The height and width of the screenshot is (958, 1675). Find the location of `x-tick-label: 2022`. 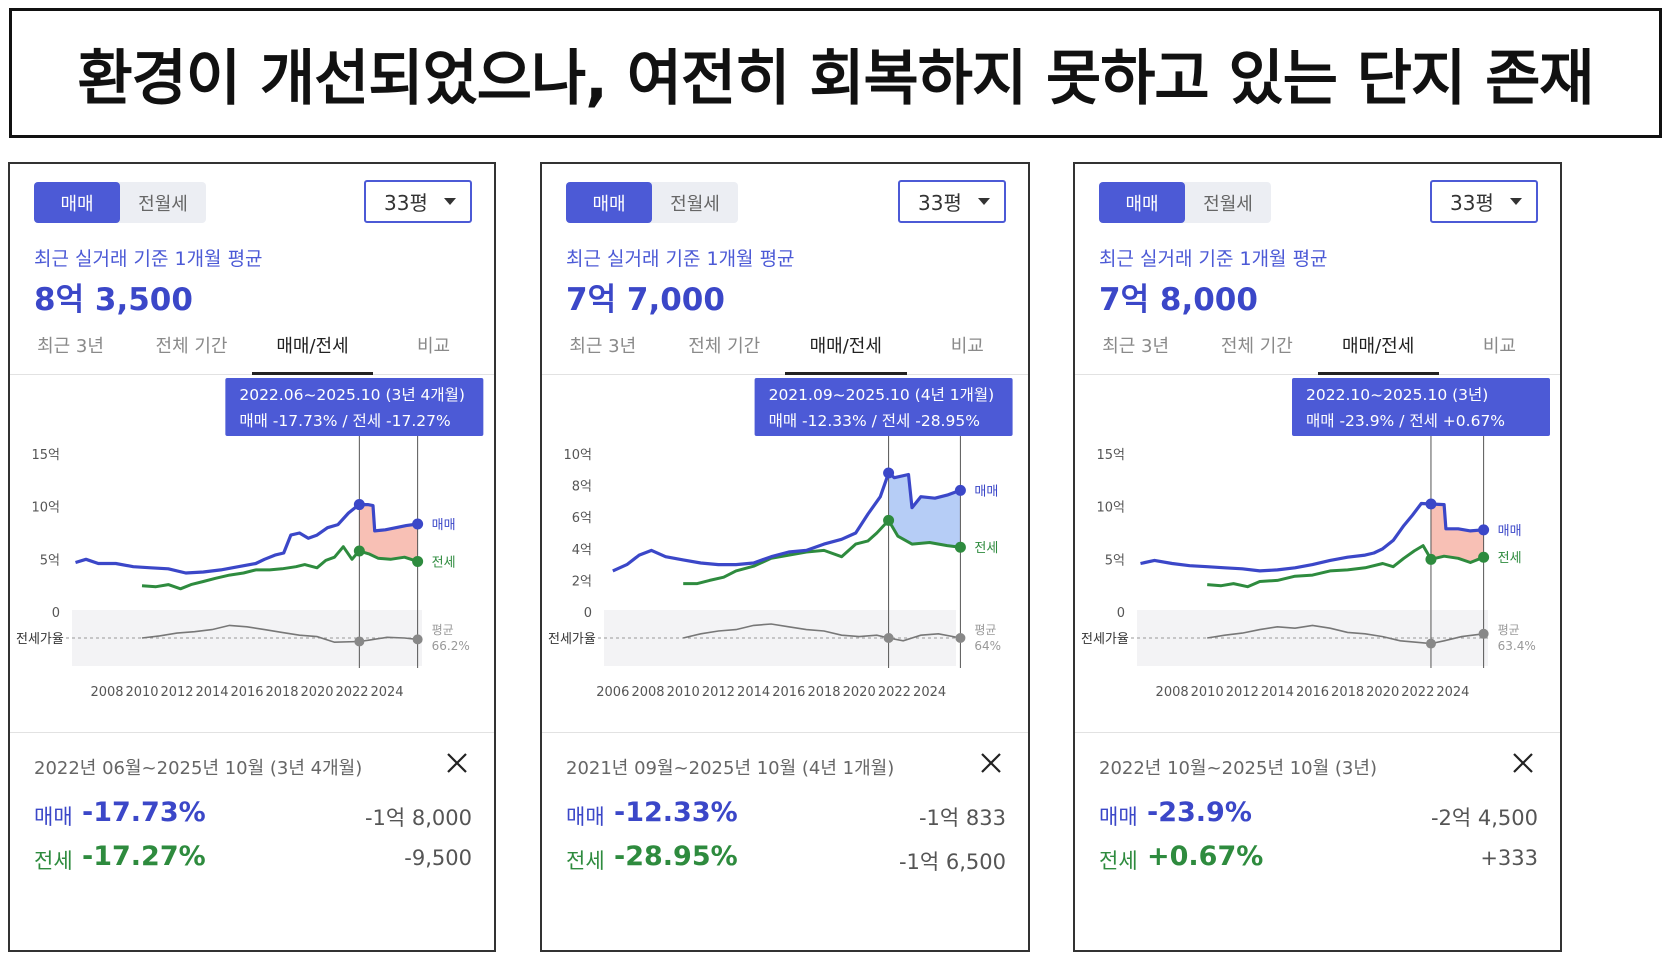

x-tick-label: 2022 is located at coordinates (351, 692).